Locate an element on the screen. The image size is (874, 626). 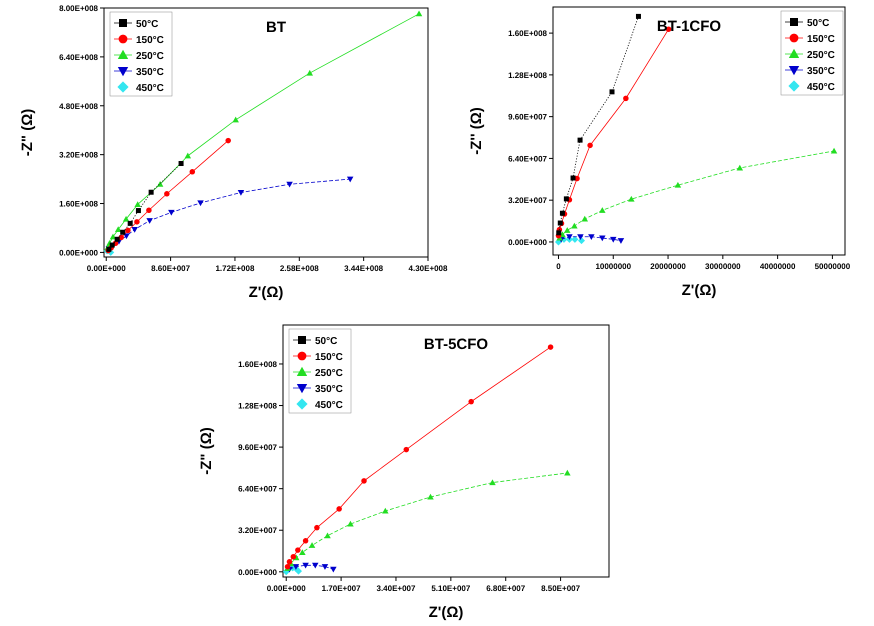
y-tick-label: 4.80E+008 is located at coordinates (79, 106).